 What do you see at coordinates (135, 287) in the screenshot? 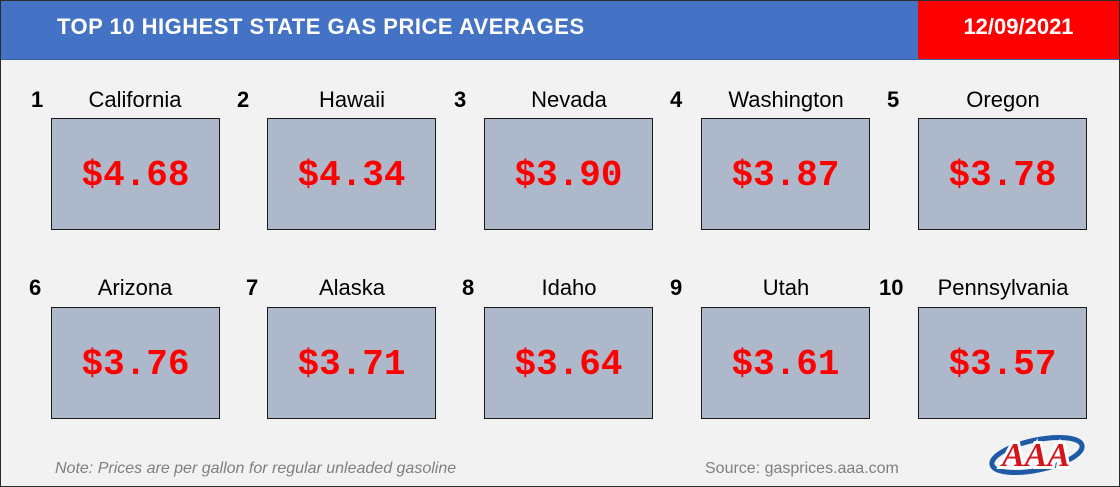
I see `state-name: Arizona` at bounding box center [135, 287].